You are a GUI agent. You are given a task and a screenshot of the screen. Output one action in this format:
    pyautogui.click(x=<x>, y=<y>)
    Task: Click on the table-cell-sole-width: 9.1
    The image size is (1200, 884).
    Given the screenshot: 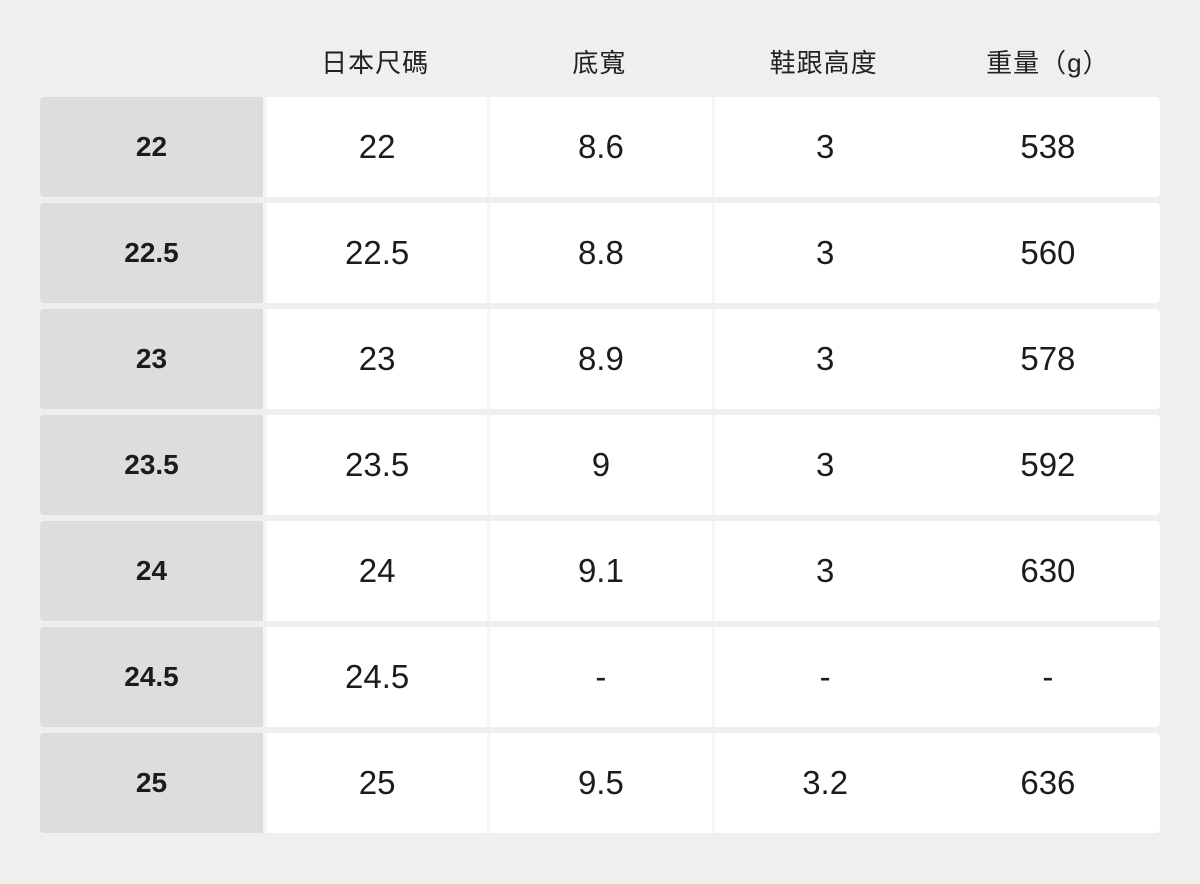 What is the action you would take?
    pyautogui.click(x=599, y=571)
    